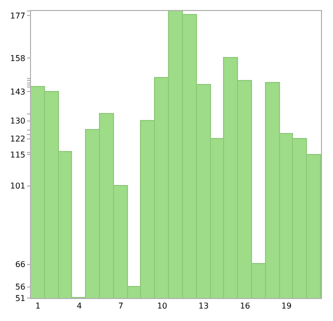 The height and width of the screenshot is (321, 333). I want to click on y-tick-label: 51, so click(20, 298).